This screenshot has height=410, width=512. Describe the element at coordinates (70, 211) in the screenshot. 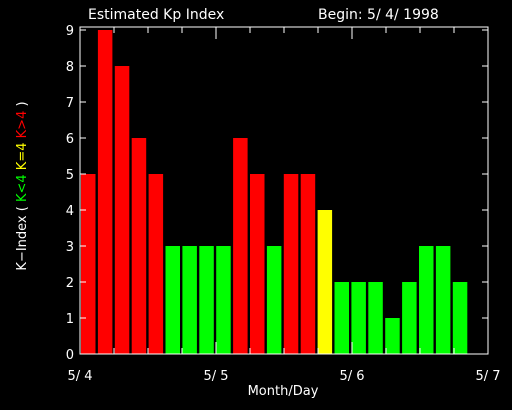

I see `y-tick-label: 4` at that location.